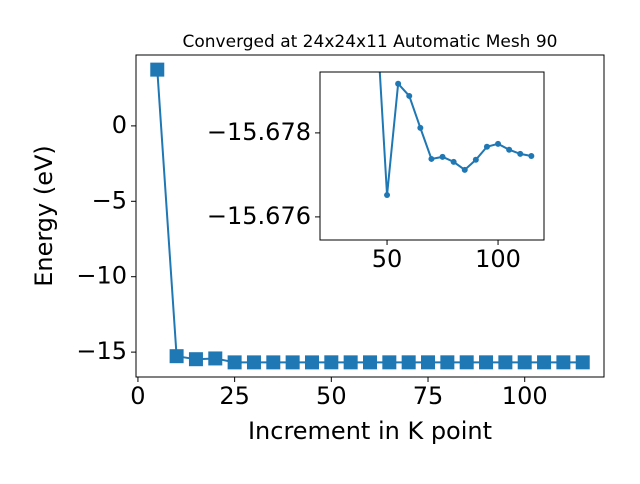 Image resolution: width=640 pixels, height=484 pixels. Describe the element at coordinates (137, 396) in the screenshot. I see `x-tick-label: 0` at that location.